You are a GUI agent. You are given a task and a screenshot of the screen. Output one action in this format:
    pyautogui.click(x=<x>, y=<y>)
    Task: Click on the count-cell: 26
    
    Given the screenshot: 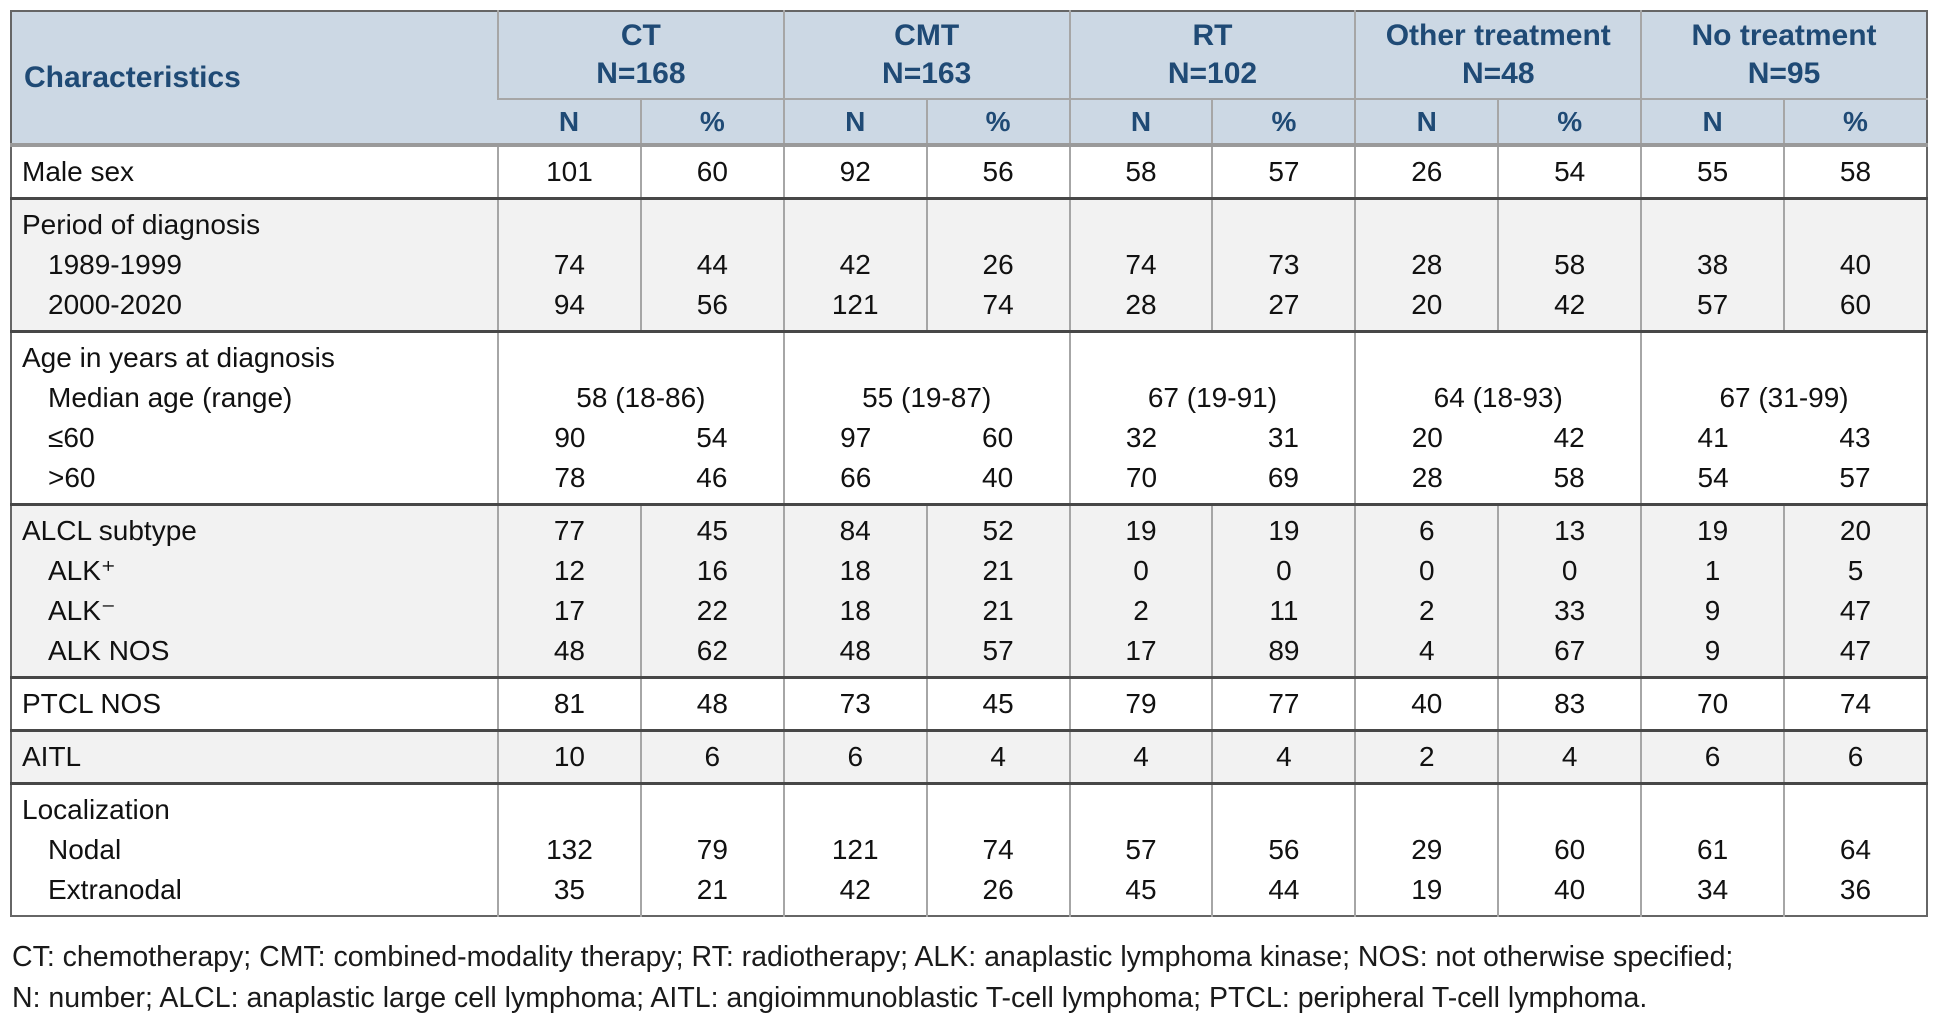 What is the action you would take?
    pyautogui.click(x=1426, y=172)
    